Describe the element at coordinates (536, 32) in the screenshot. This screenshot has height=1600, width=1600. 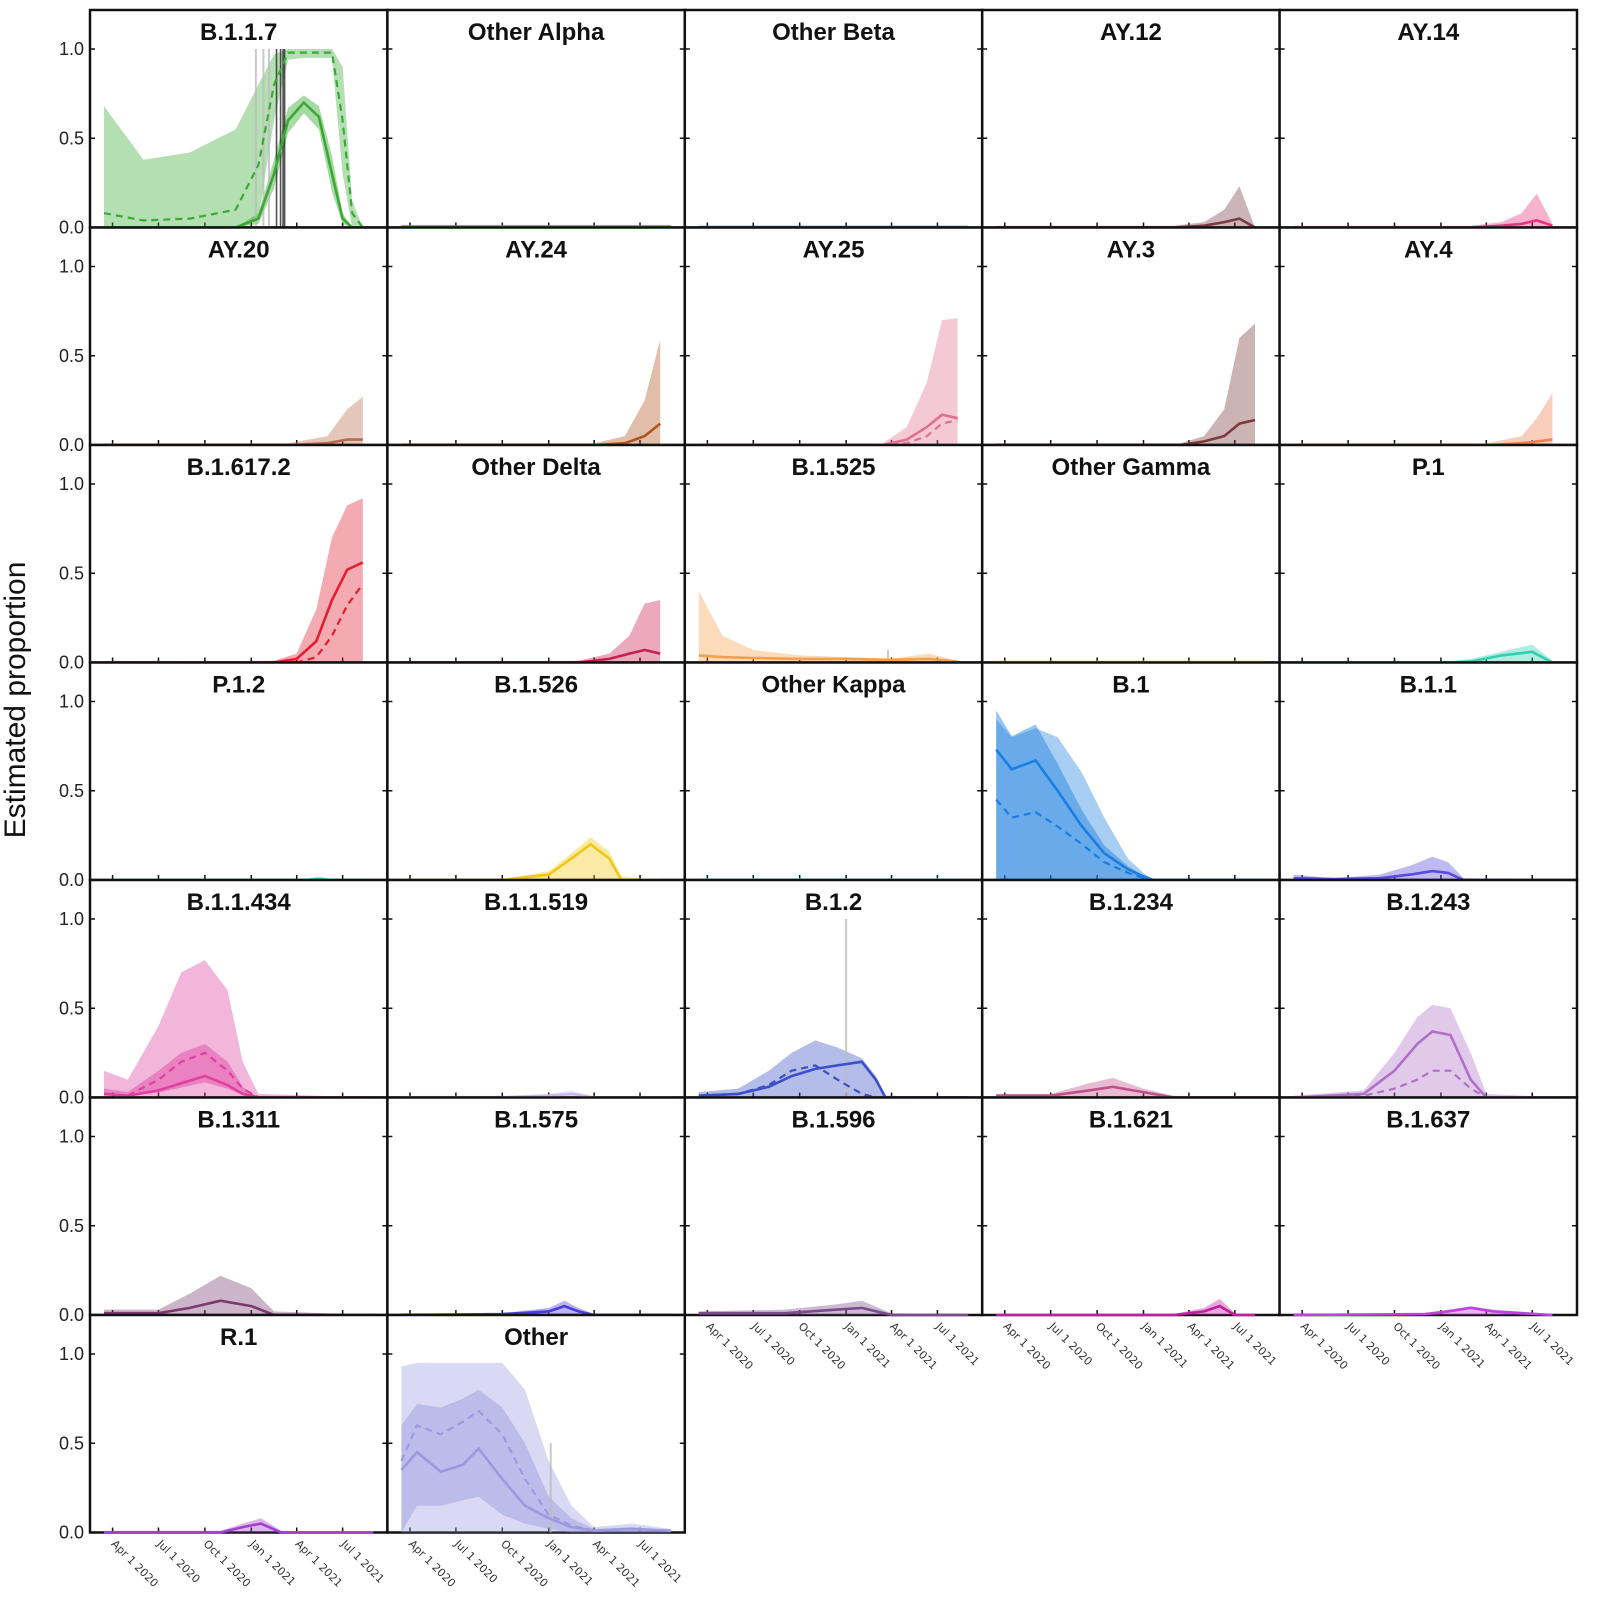
I see `panel-title: Other Alpha` at that location.